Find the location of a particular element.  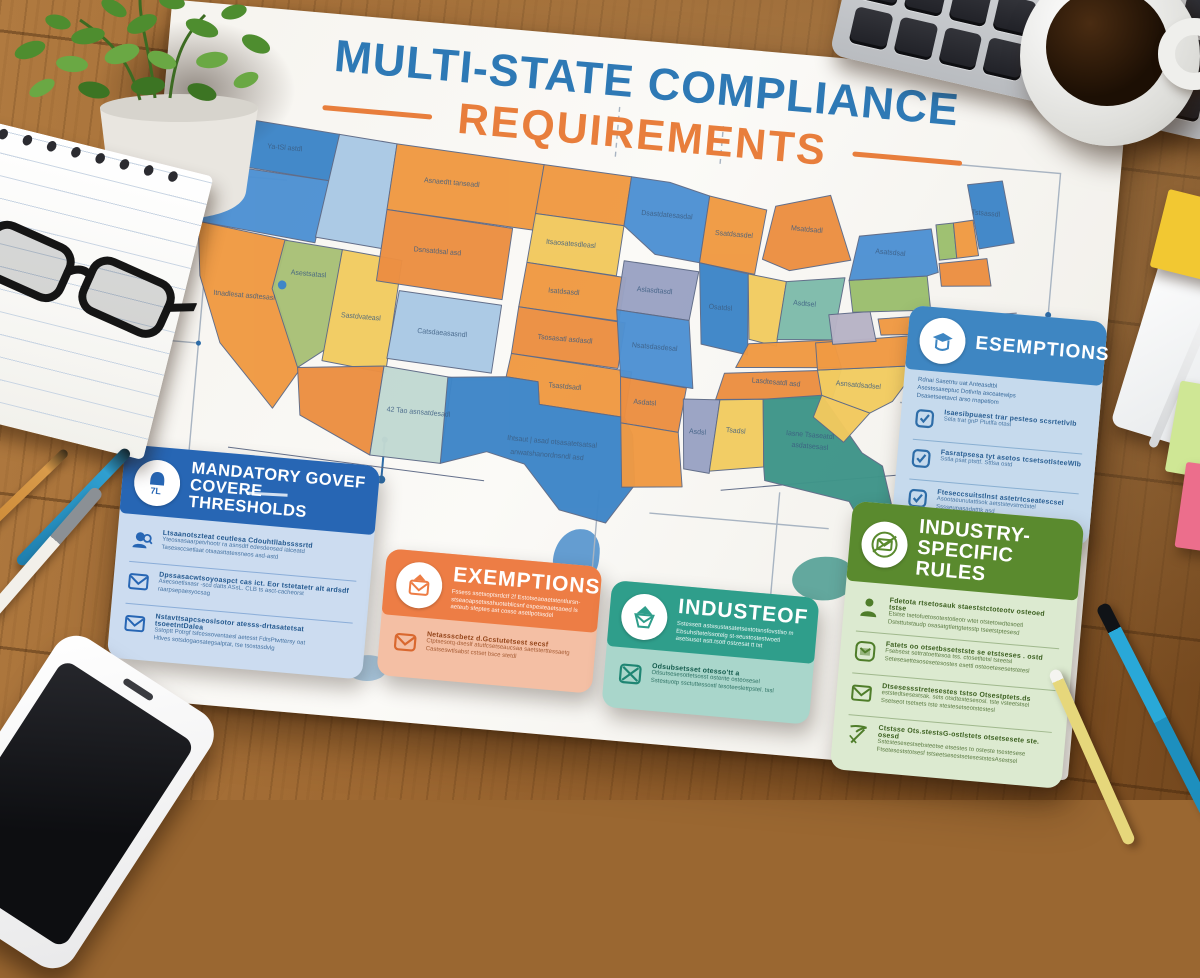

potted-plant is located at coordinates (142, 109).